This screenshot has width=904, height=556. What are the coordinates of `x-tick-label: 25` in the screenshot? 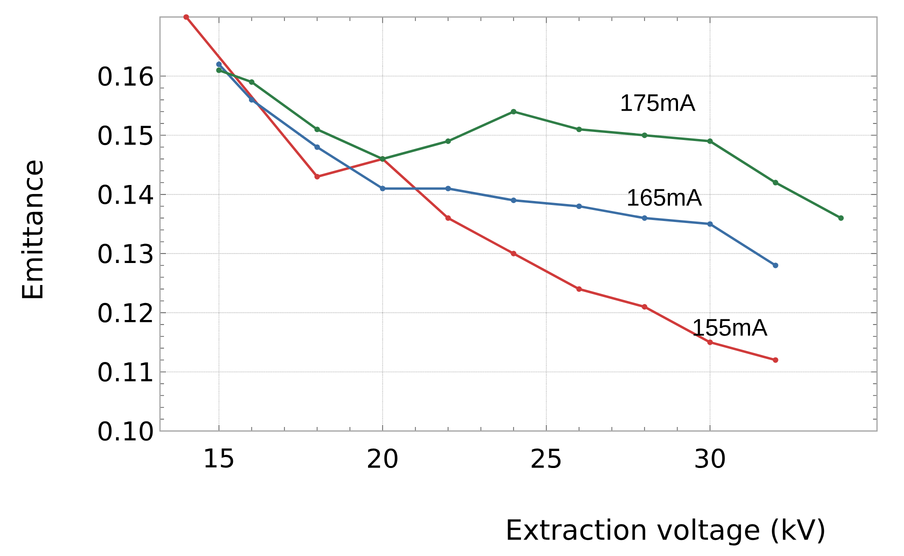 It's located at (546, 458).